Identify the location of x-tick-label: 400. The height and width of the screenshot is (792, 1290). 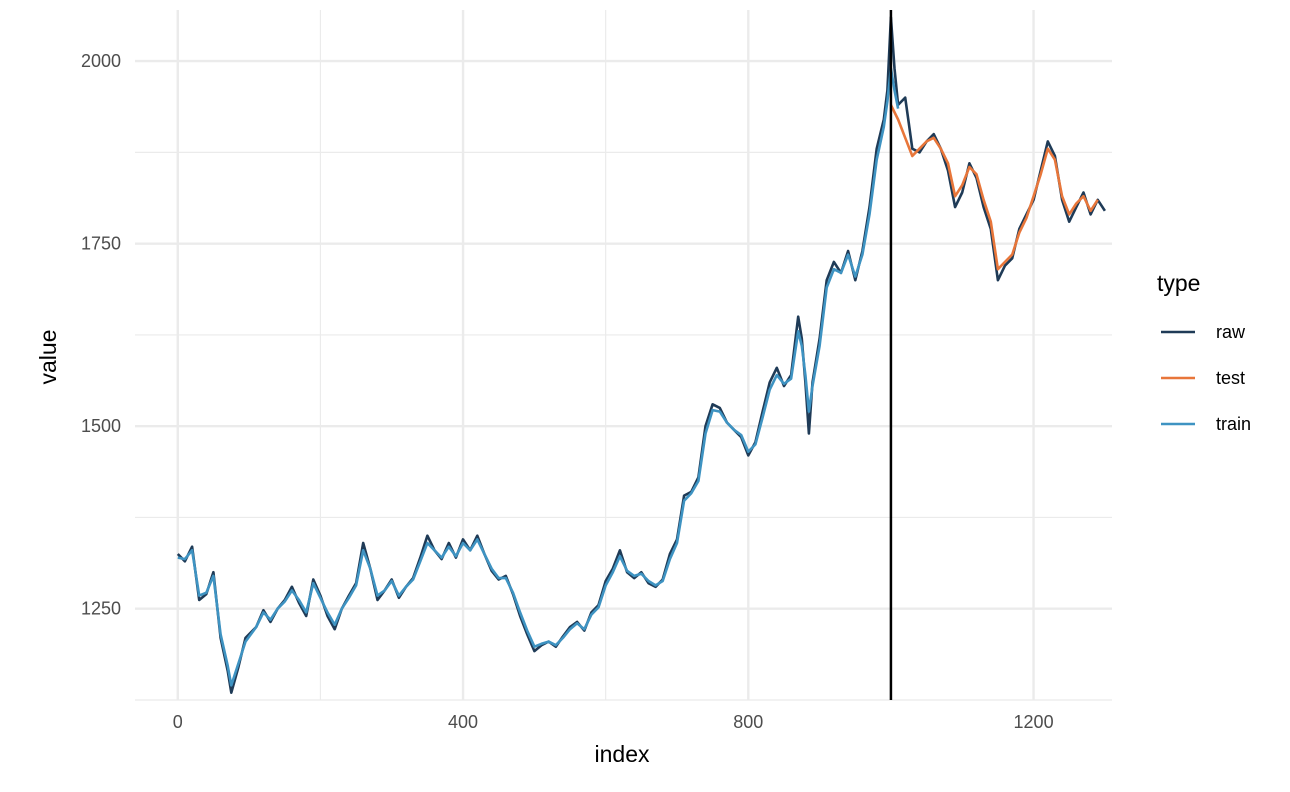
(463, 722).